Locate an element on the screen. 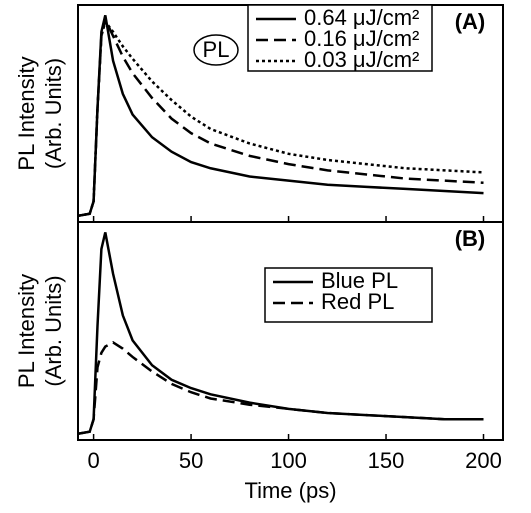 Image resolution: width=531 pixels, height=513 pixels. legend-label: 0.03 μJ/cm² is located at coordinates (361, 59).